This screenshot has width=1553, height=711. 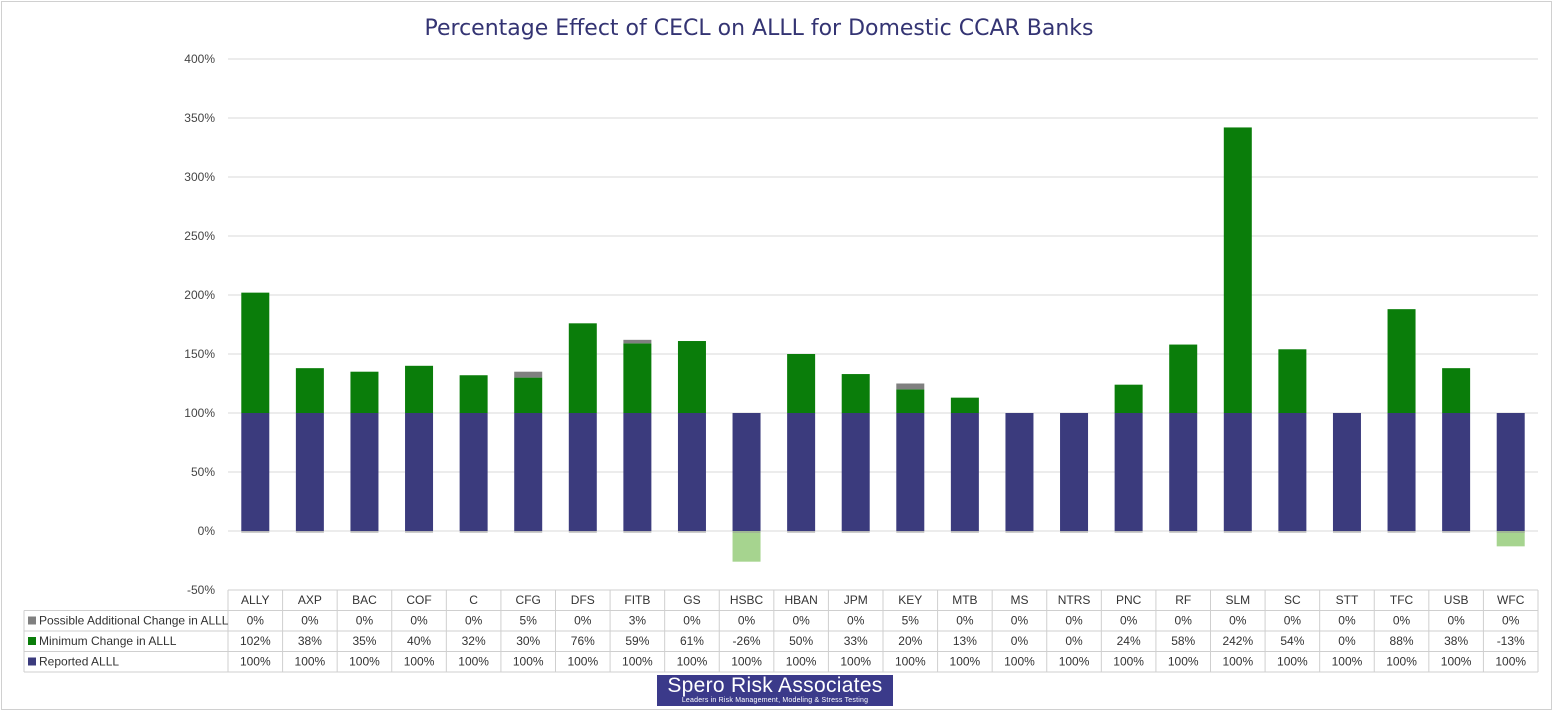 What do you see at coordinates (638, 621) in the screenshot?
I see `data-label: 3%` at bounding box center [638, 621].